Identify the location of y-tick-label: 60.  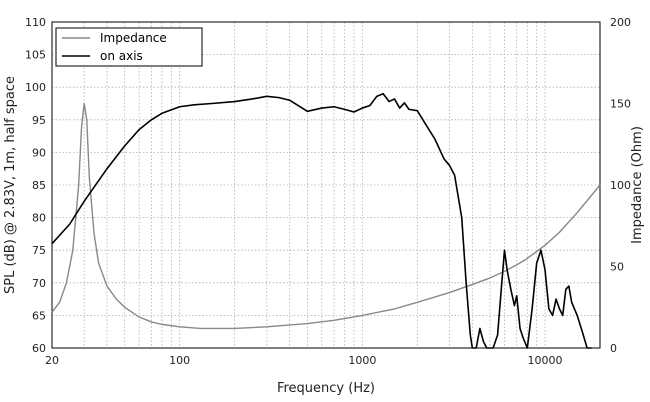
(39, 348).